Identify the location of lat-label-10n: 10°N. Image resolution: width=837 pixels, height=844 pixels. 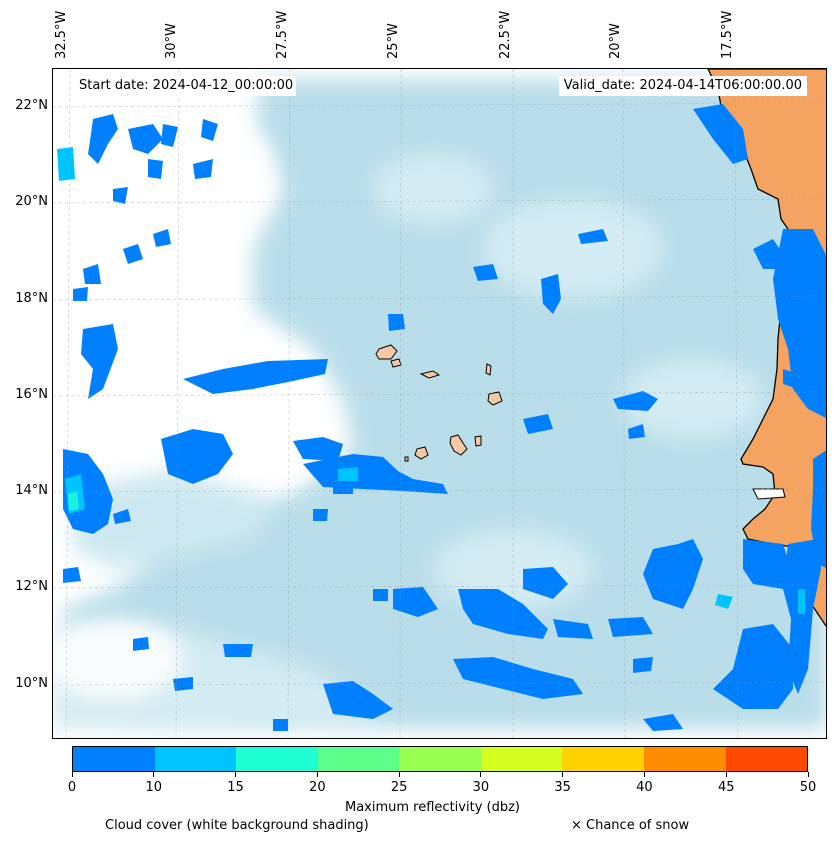
(31, 683).